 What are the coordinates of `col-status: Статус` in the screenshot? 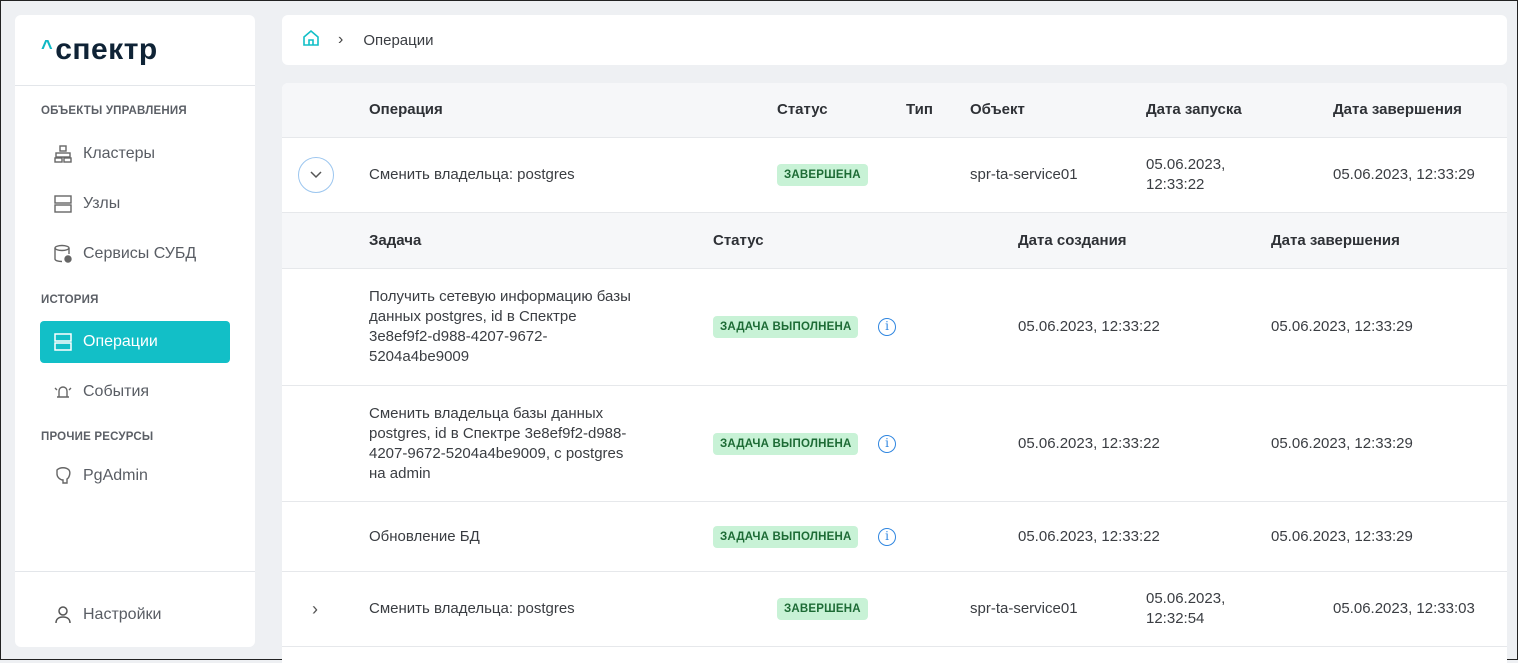 It's located at (802, 109).